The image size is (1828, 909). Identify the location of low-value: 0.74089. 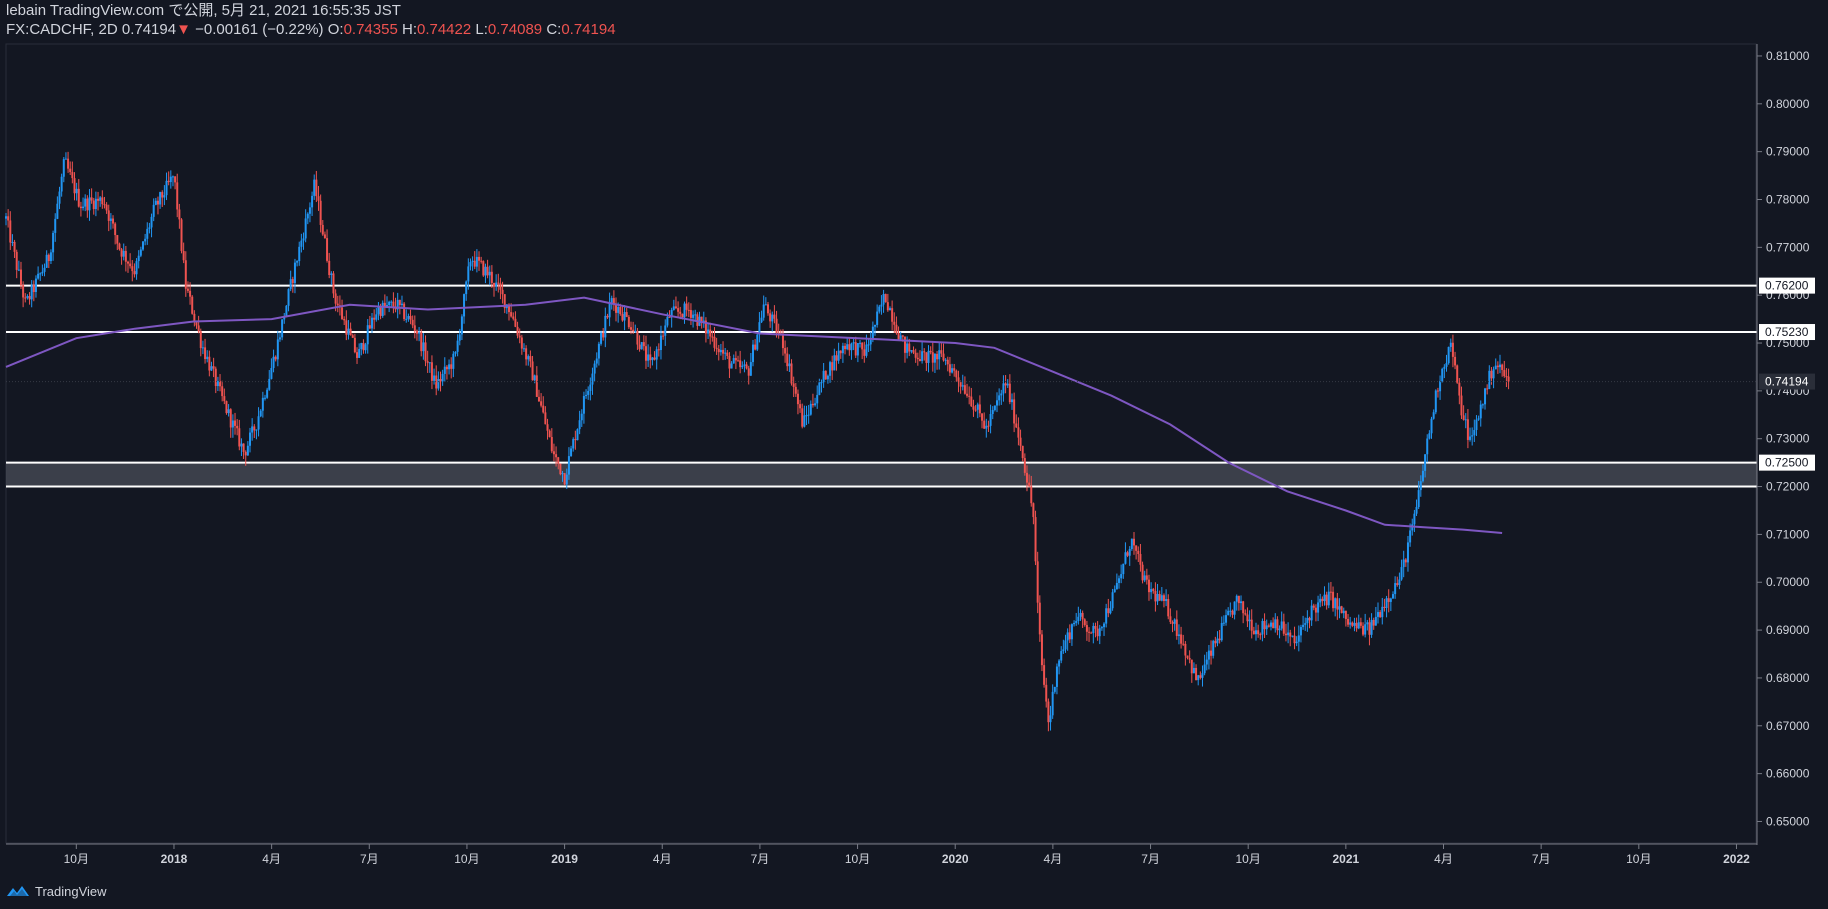
(515, 29).